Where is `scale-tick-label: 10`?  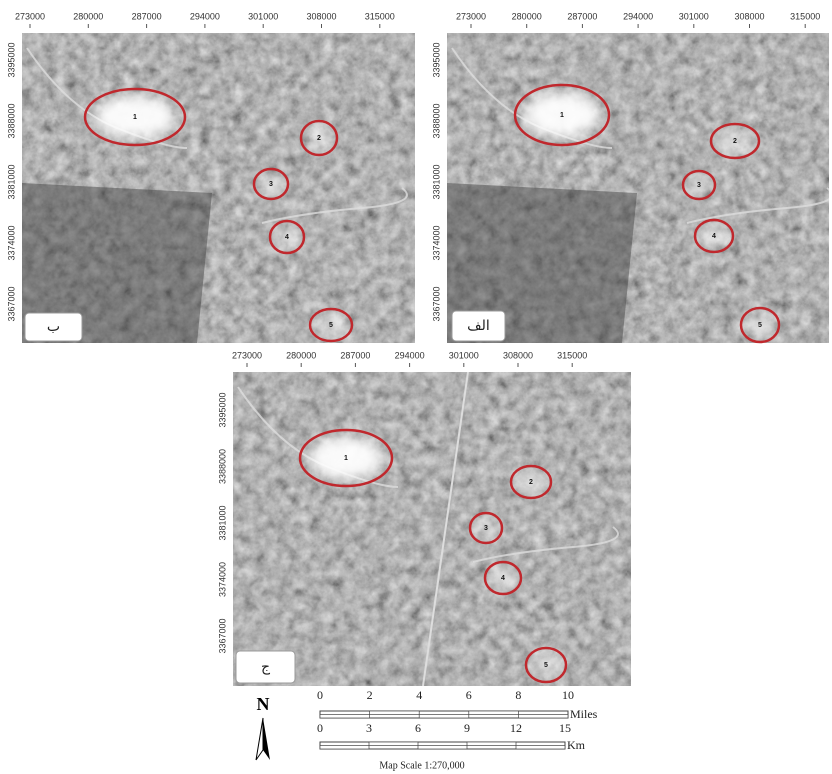
scale-tick-label: 10 is located at coordinates (568, 695).